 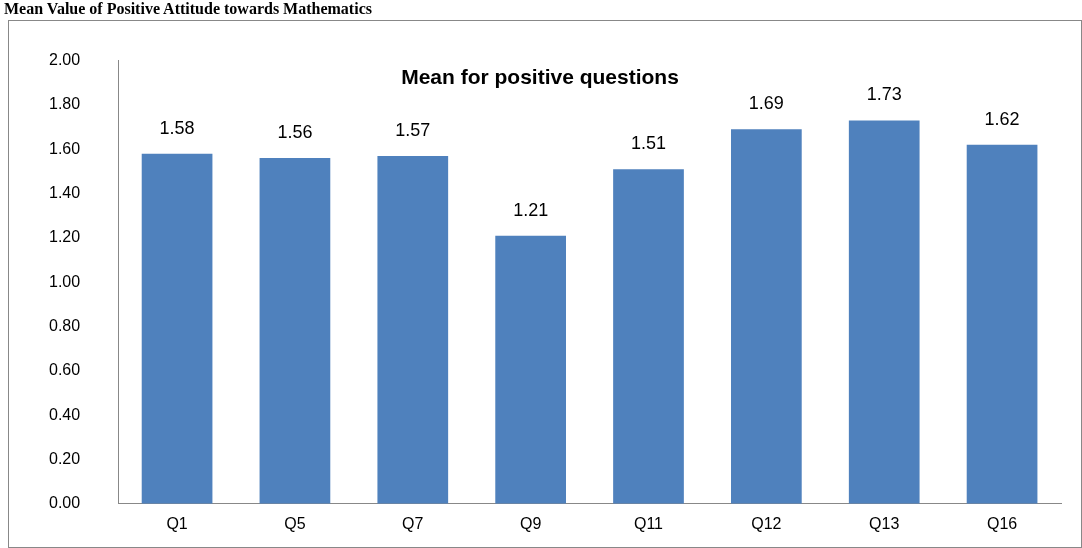 What do you see at coordinates (65, 60) in the screenshot?
I see `y-tick-label: 2.00` at bounding box center [65, 60].